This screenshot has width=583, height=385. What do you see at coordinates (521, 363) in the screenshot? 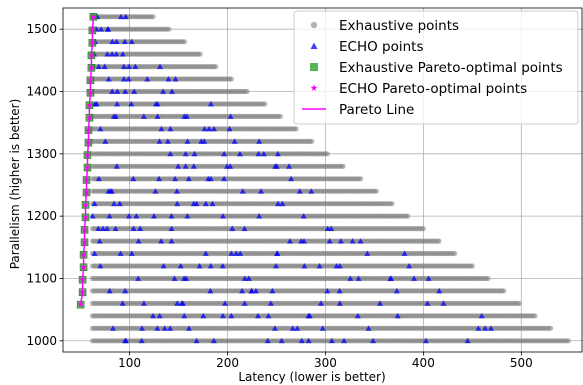
I see `x-tick-label: 500` at bounding box center [521, 363].